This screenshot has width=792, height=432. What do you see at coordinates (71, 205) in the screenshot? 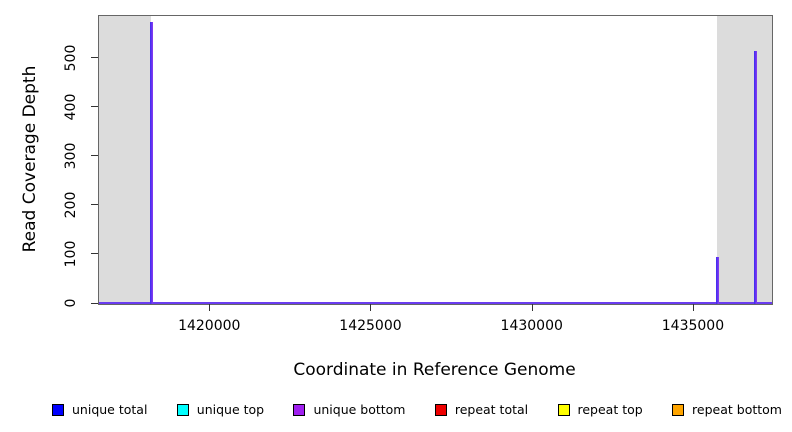
I see `y-tick-label: 200` at bounding box center [71, 205].